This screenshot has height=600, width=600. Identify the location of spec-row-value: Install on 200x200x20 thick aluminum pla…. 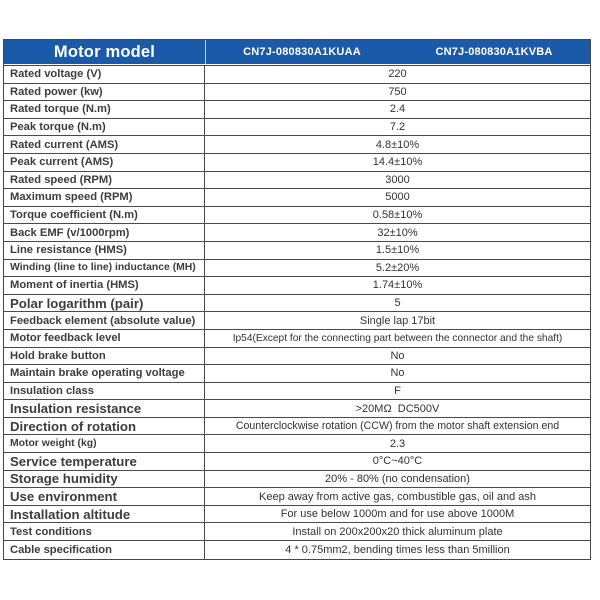
(397, 531).